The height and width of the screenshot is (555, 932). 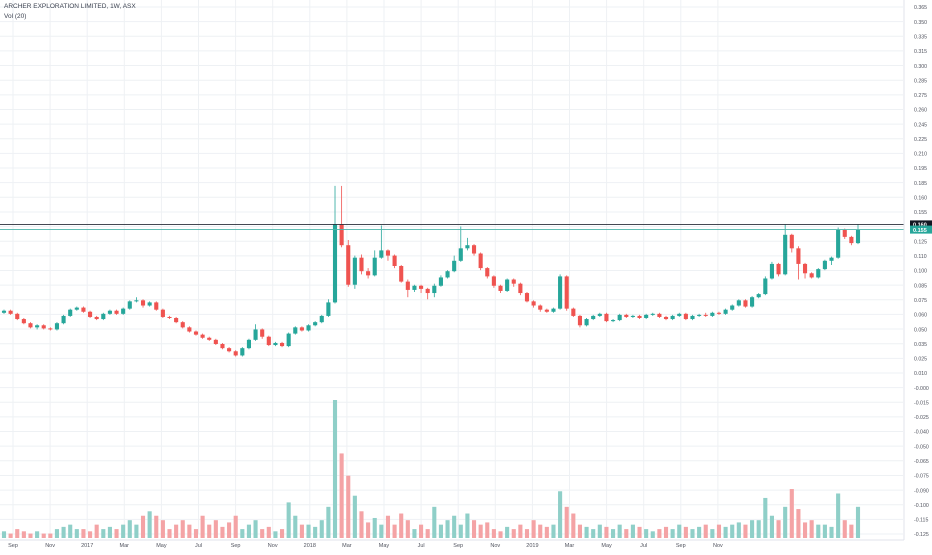 What do you see at coordinates (921, 224) in the screenshot?
I see `price-badge-current` at bounding box center [921, 224].